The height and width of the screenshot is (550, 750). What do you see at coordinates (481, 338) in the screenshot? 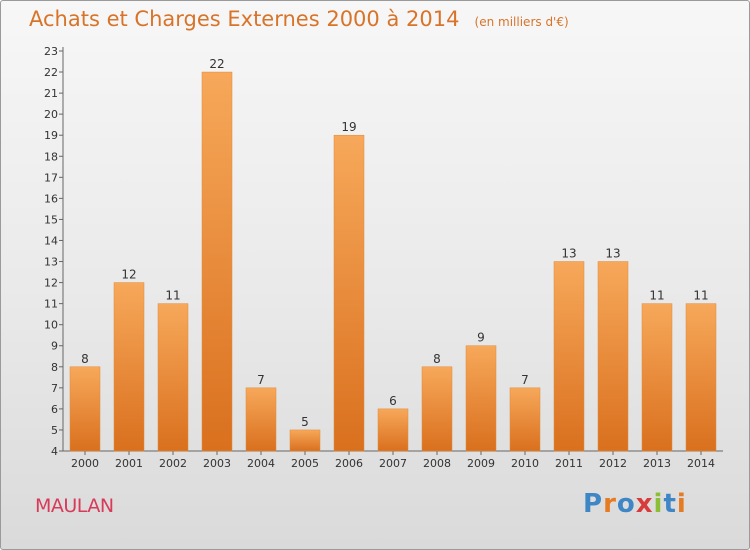
I see `bar-value-label: 9` at bounding box center [481, 338].